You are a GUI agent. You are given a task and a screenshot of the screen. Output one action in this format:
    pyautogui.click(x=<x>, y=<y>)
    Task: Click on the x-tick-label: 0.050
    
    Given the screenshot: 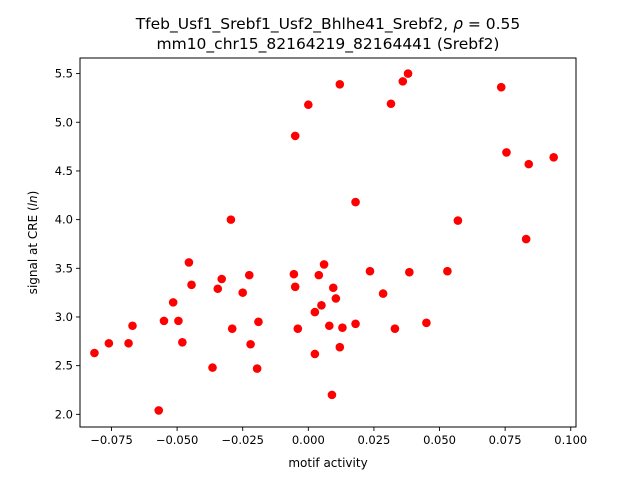 What is the action you would take?
    pyautogui.click(x=439, y=440)
    